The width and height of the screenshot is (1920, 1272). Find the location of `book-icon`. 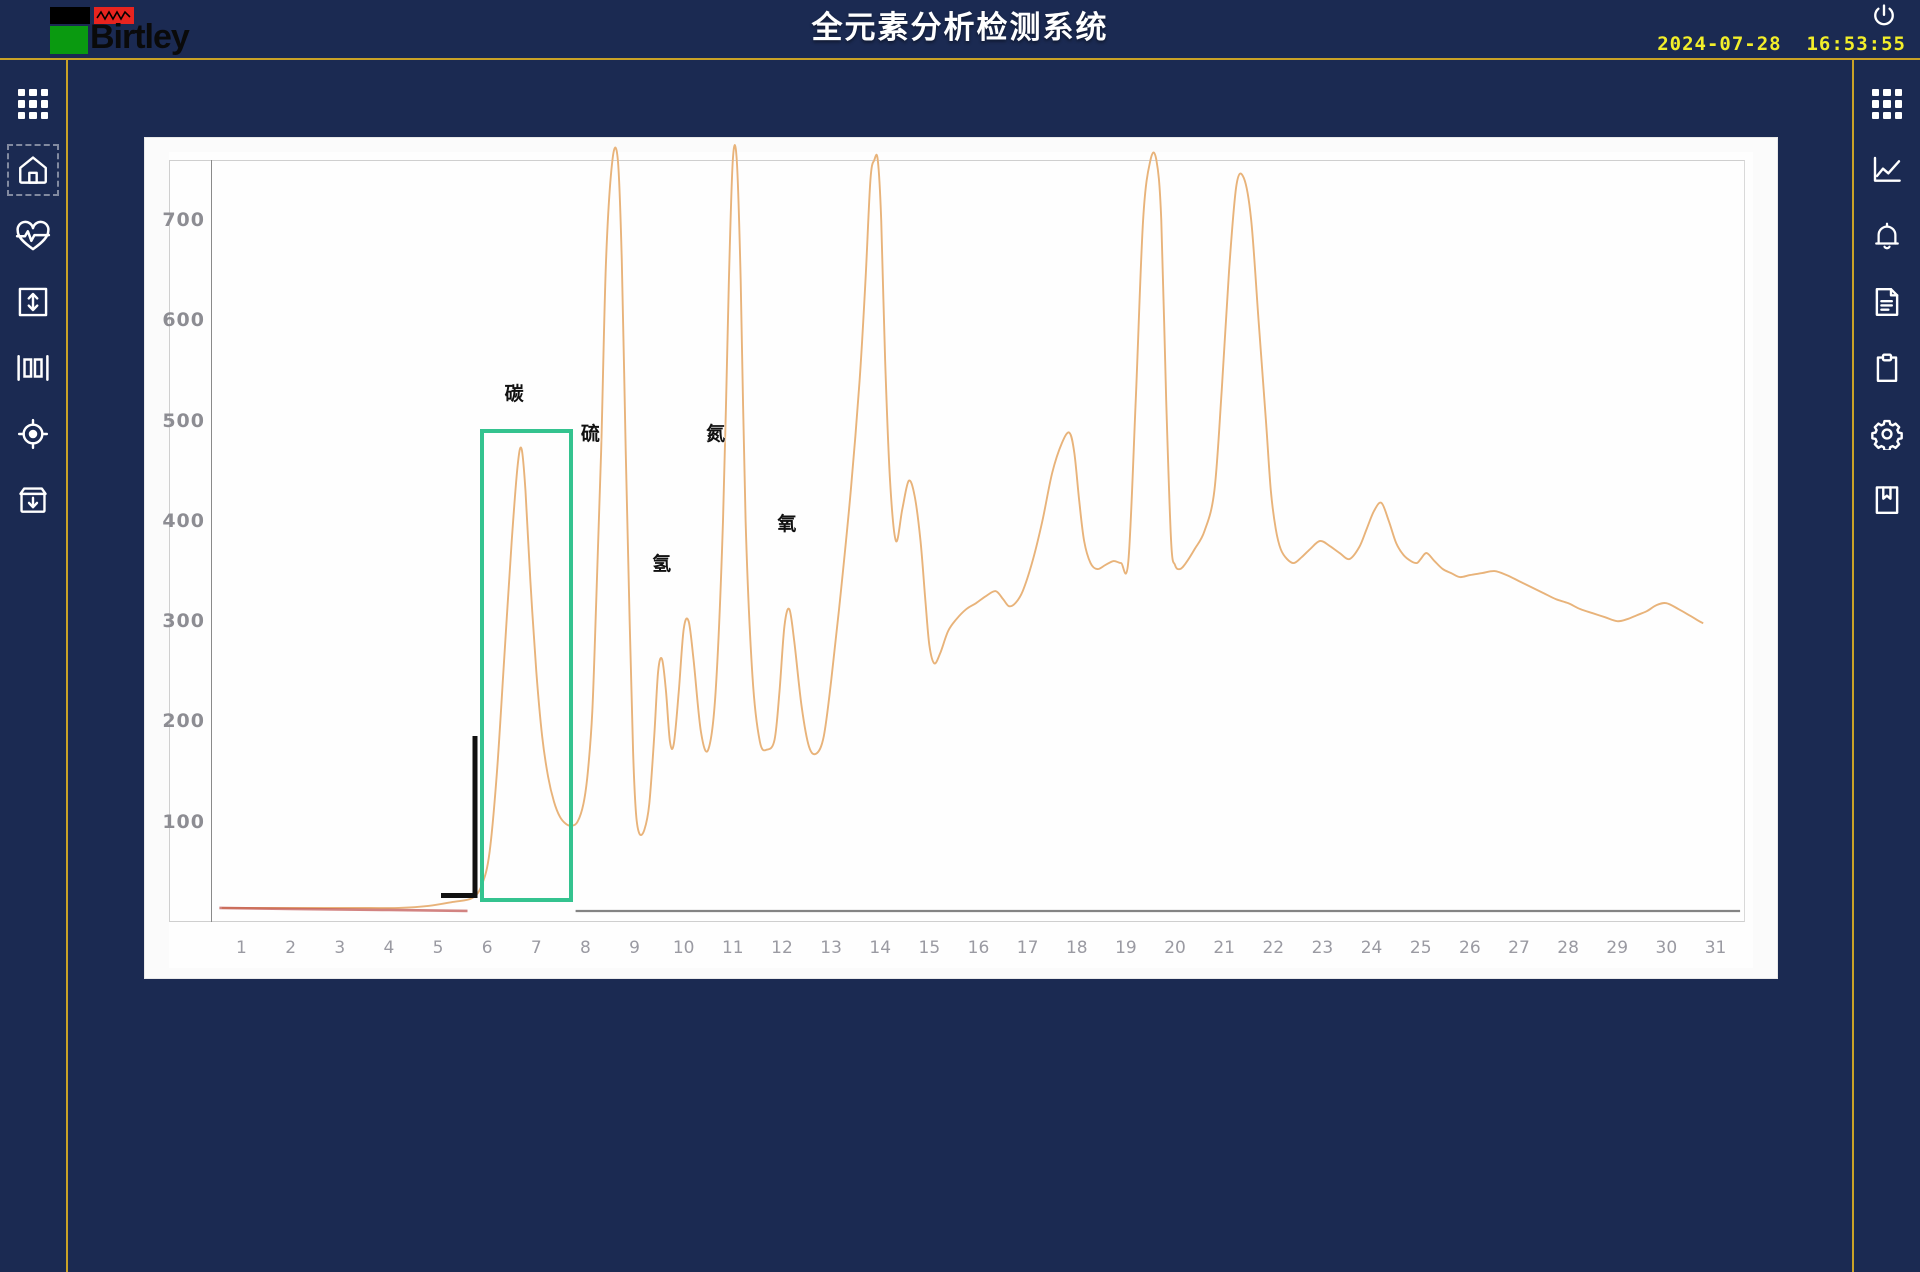

book-icon is located at coordinates (1887, 500).